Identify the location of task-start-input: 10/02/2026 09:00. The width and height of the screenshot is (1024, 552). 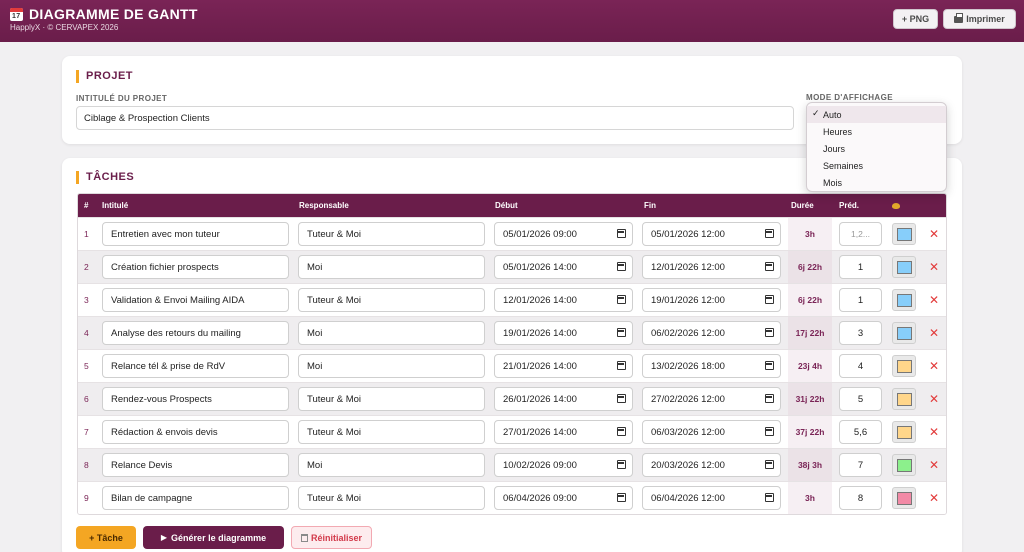
(563, 465).